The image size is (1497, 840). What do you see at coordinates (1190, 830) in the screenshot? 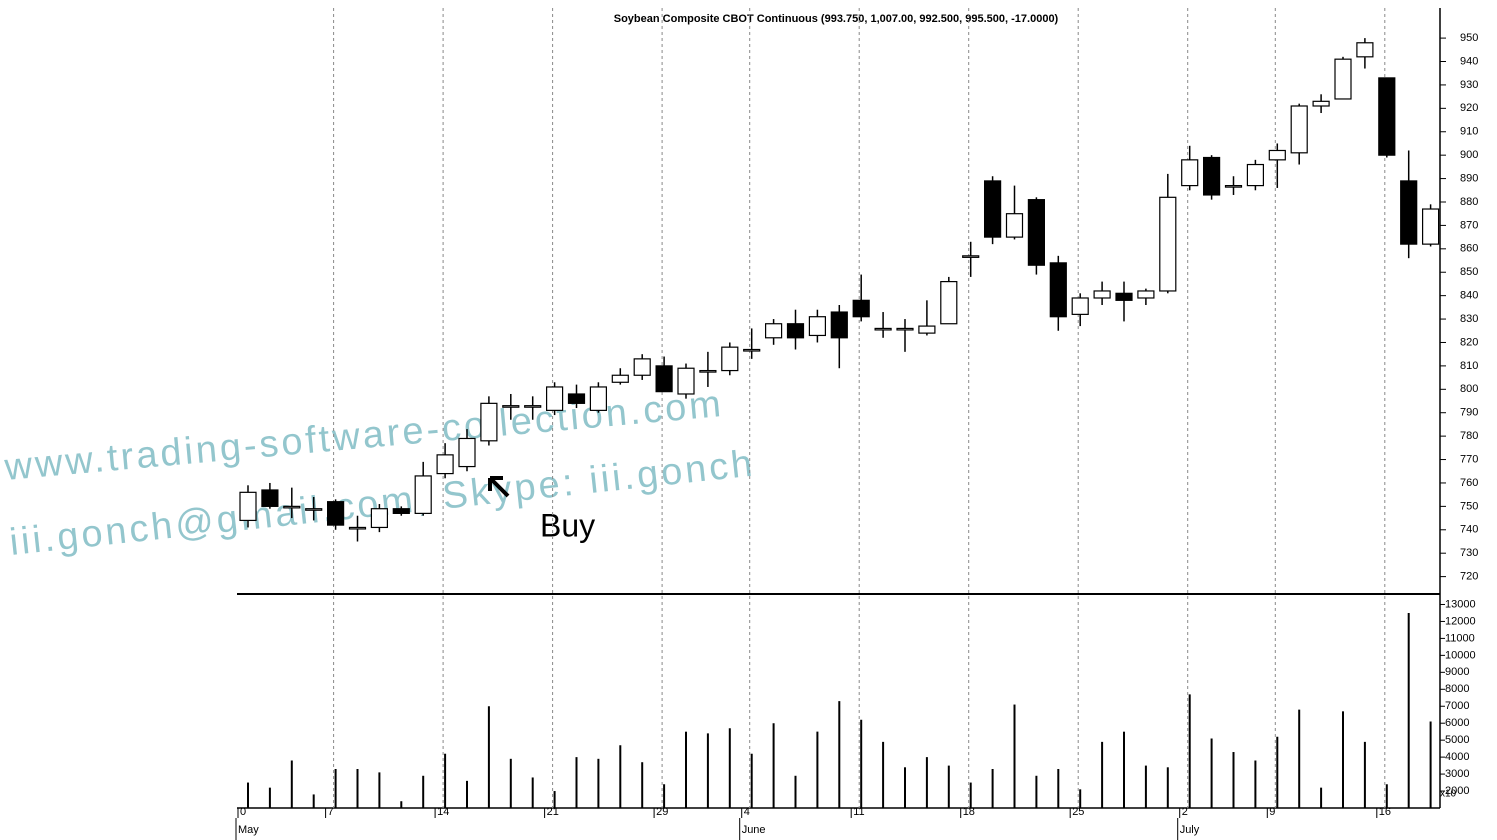
I see `month-label: July` at bounding box center [1190, 830].